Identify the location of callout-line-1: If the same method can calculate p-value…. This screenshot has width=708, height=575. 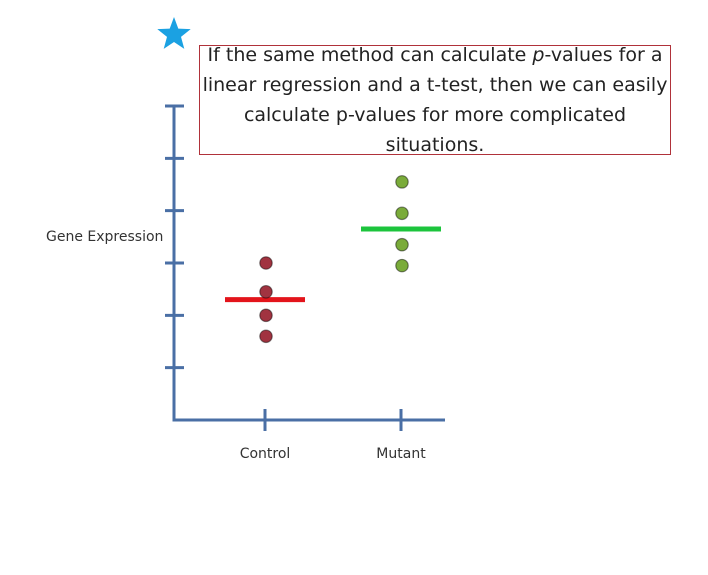
(435, 55).